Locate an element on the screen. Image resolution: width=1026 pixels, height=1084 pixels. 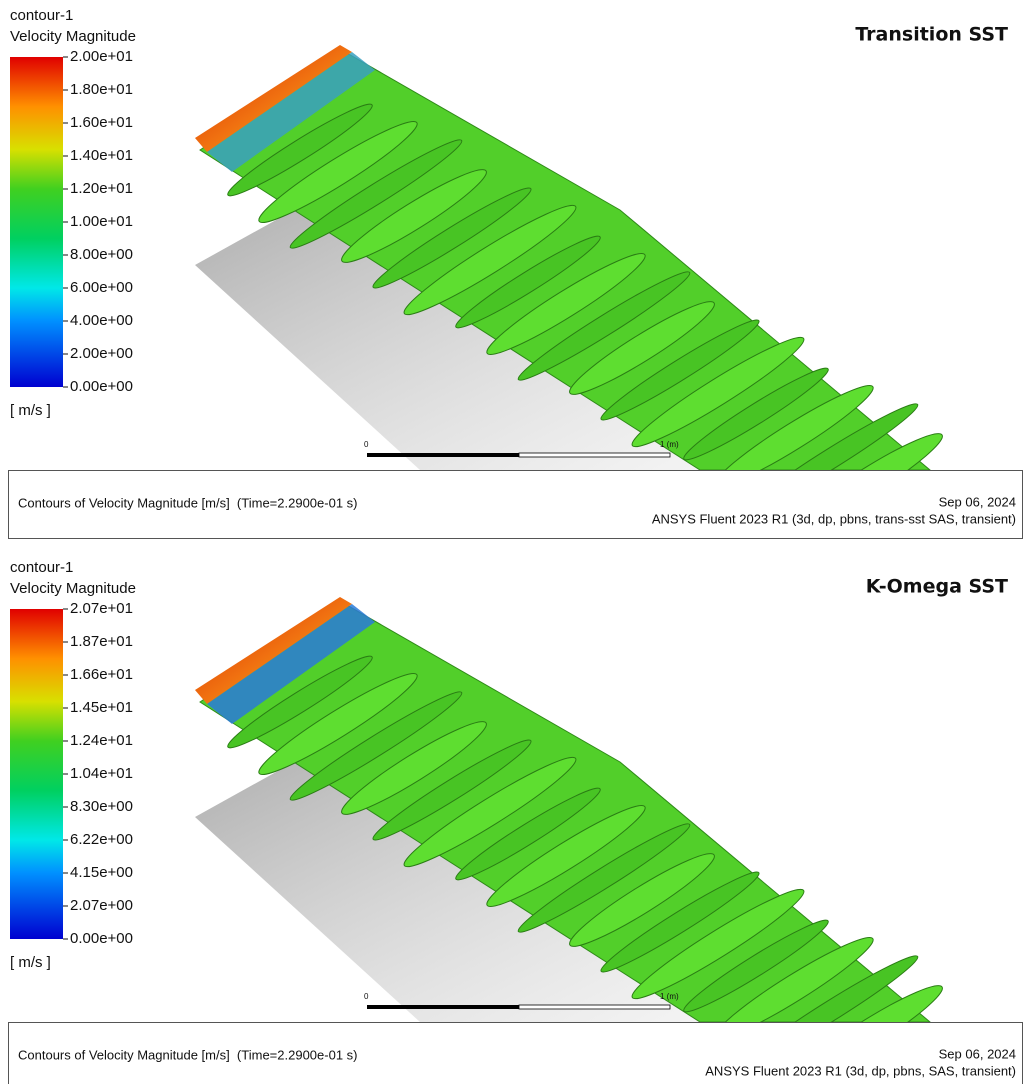
colorbar-label: 2.00e+00 is located at coordinates (101, 353).